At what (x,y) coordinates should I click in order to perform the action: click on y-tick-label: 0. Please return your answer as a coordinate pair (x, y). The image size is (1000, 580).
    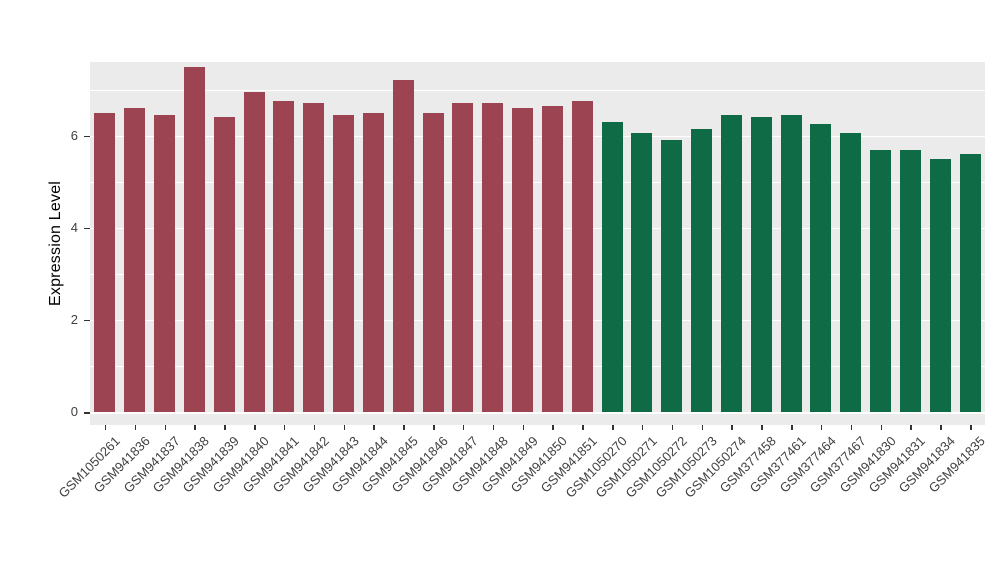
    Looking at the image, I should click on (74, 411).